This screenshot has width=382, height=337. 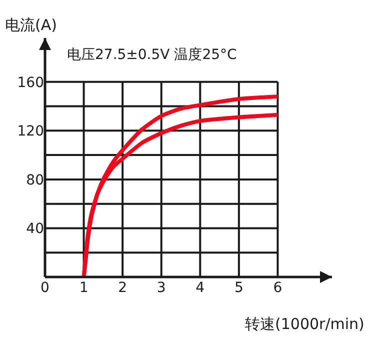 What do you see at coordinates (161, 288) in the screenshot?
I see `x-tick-label: 3` at bounding box center [161, 288].